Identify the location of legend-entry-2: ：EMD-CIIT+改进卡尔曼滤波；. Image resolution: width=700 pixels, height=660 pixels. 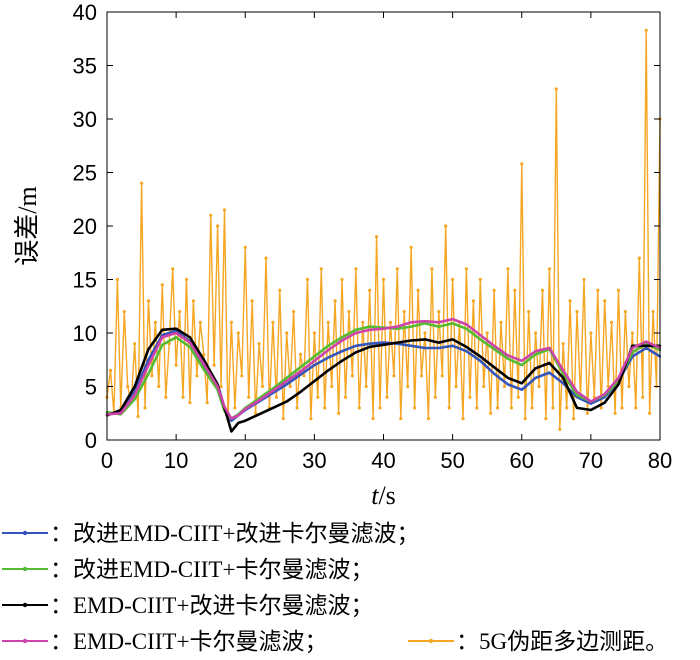
(187, 605).